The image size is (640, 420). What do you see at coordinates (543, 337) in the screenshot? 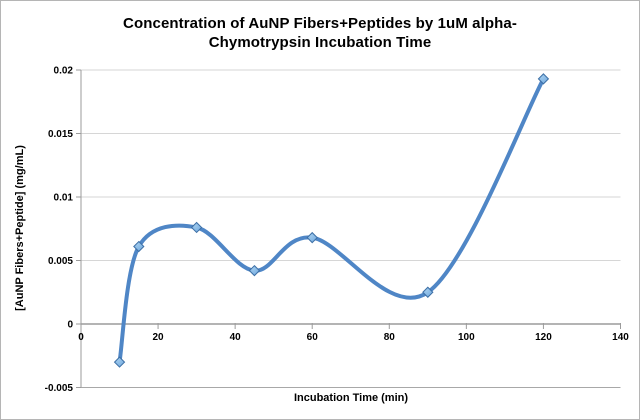
I see `x-tick-label: 120` at bounding box center [543, 337].